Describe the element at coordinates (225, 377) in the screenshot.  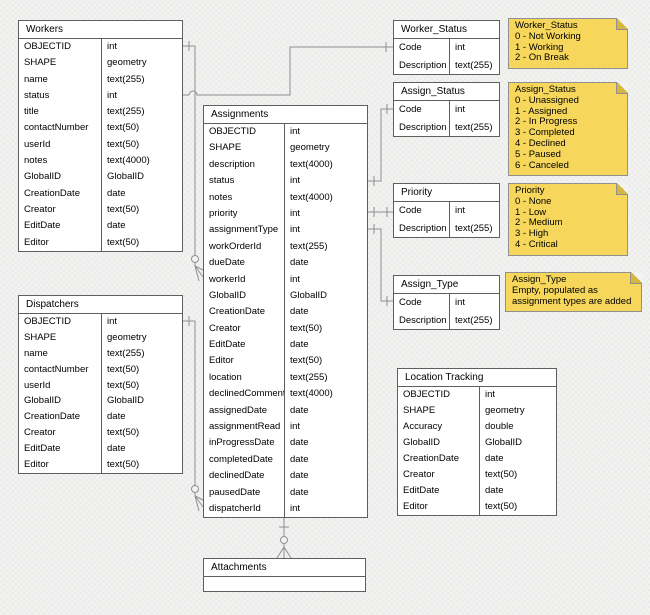
I see `field-name: location` at that location.